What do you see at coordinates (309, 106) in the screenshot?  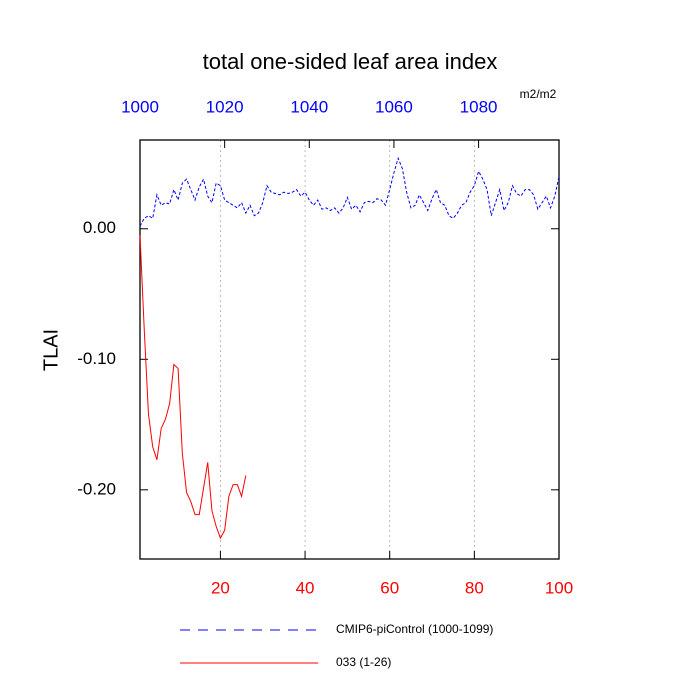 I see `x2-tick-label: 1040` at bounding box center [309, 106].